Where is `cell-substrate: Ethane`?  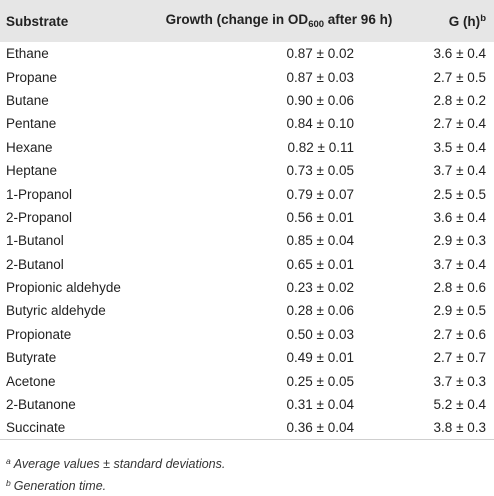 cell-substrate: Ethane is located at coordinates (27, 54).